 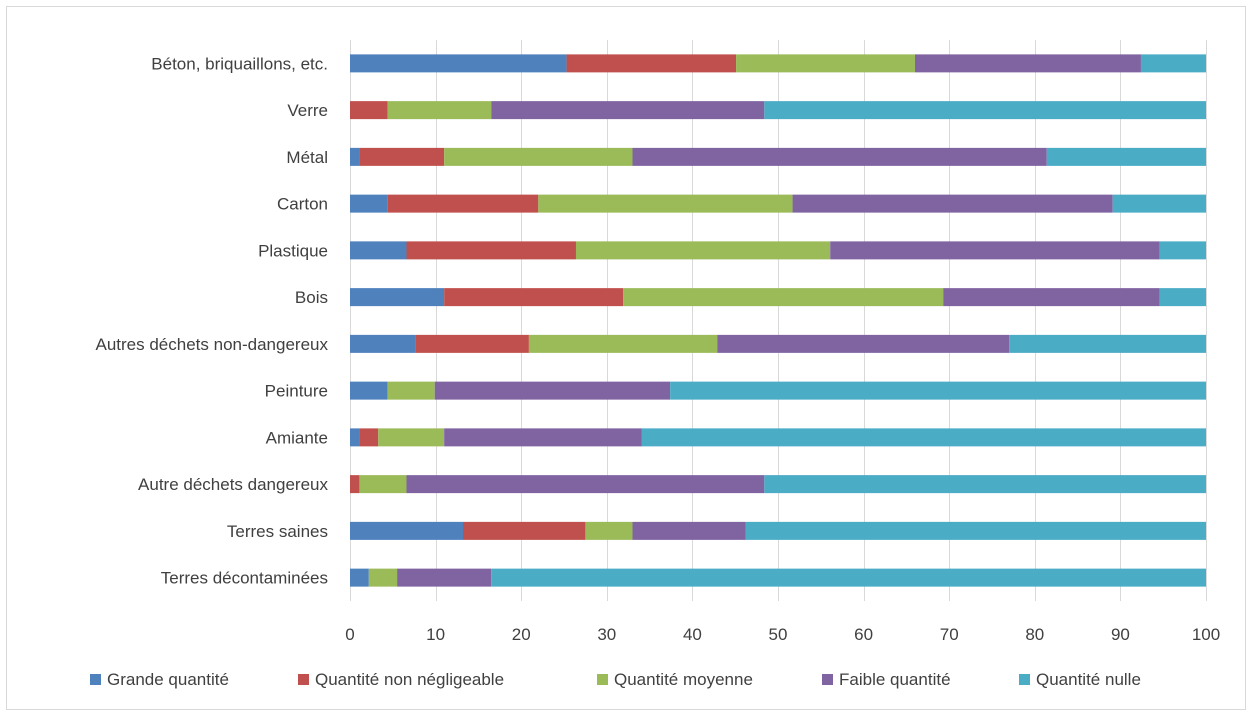 What do you see at coordinates (606, 634) in the screenshot?
I see `x-tick-label: 30` at bounding box center [606, 634].